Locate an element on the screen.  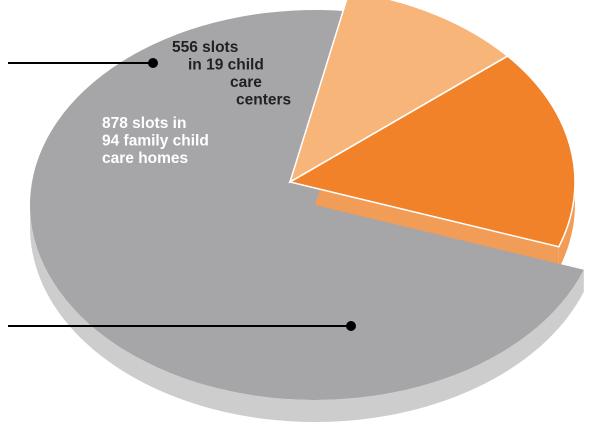
slice-label-line: 94 family child is located at coordinates (155, 141).